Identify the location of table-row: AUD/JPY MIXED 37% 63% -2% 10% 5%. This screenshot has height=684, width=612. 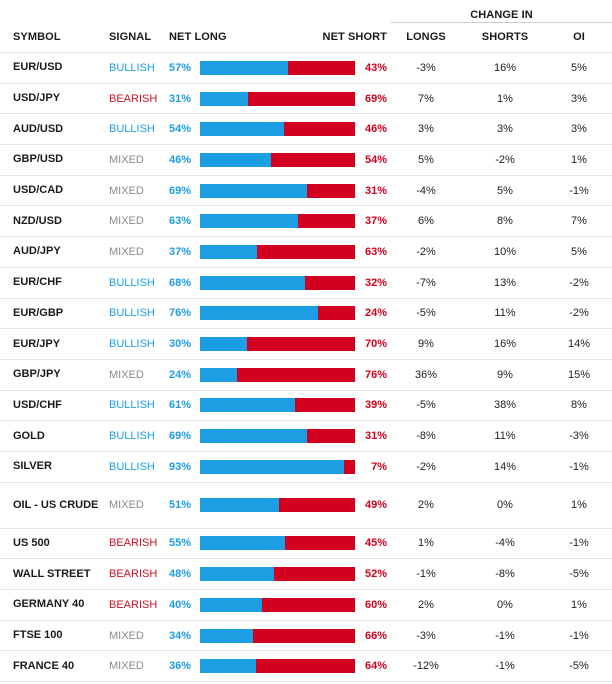
(306, 252).